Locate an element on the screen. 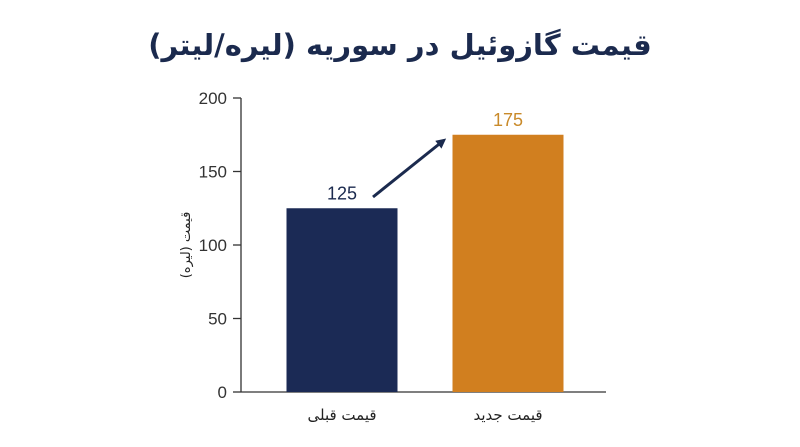  category-label-2: قیمت جدید is located at coordinates (507, 415).